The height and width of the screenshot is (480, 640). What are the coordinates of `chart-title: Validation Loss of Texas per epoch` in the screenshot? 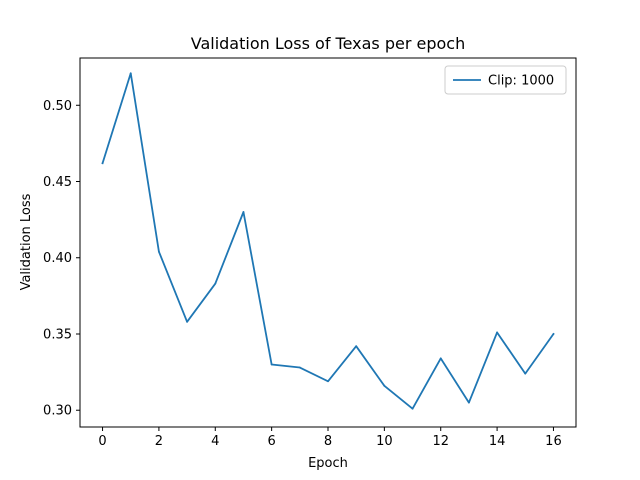 It's located at (328, 43).